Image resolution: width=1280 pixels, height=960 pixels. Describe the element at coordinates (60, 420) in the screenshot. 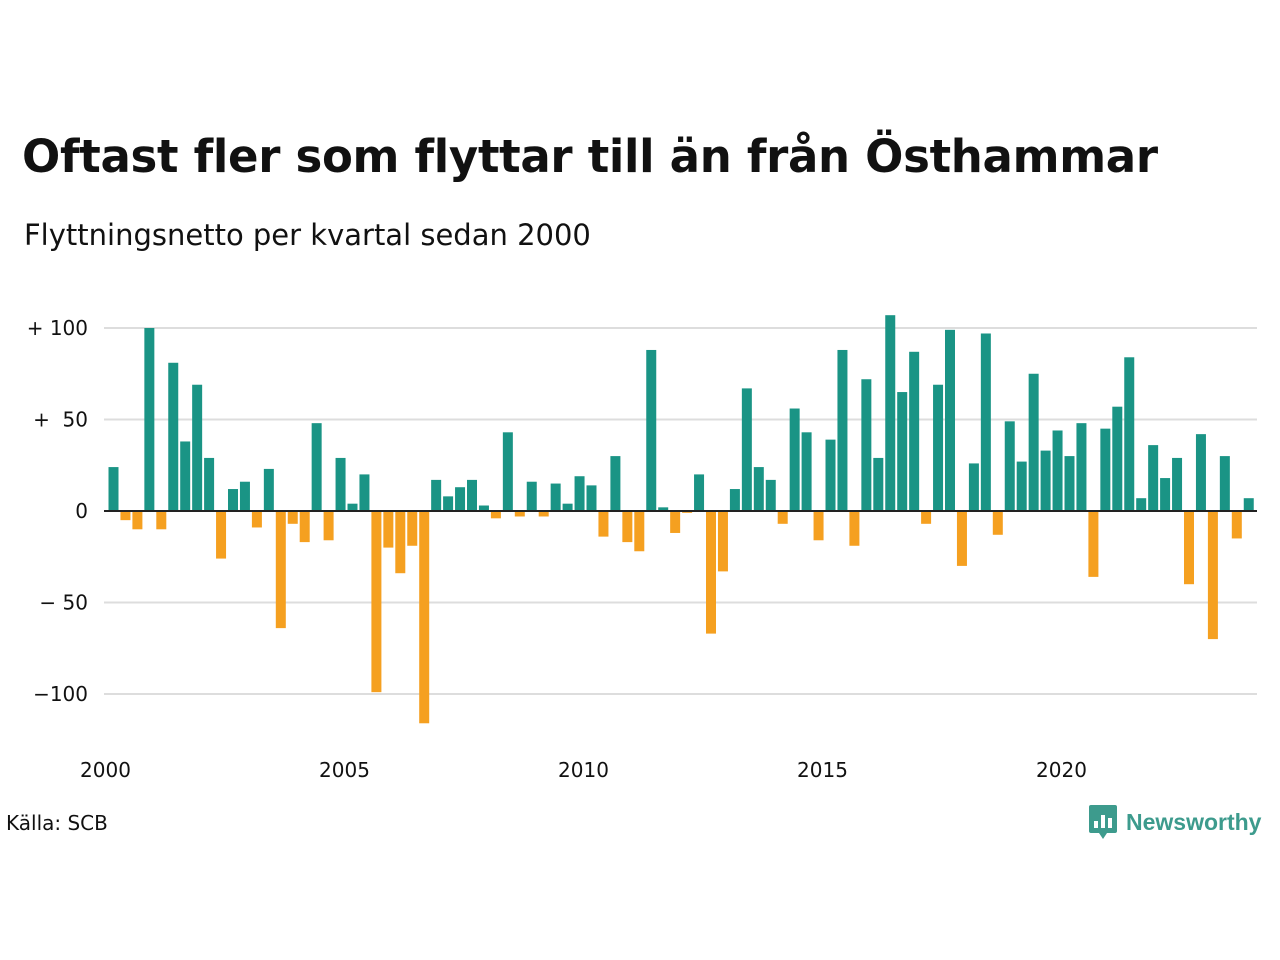

I see `y-tick-label: + 50` at that location.